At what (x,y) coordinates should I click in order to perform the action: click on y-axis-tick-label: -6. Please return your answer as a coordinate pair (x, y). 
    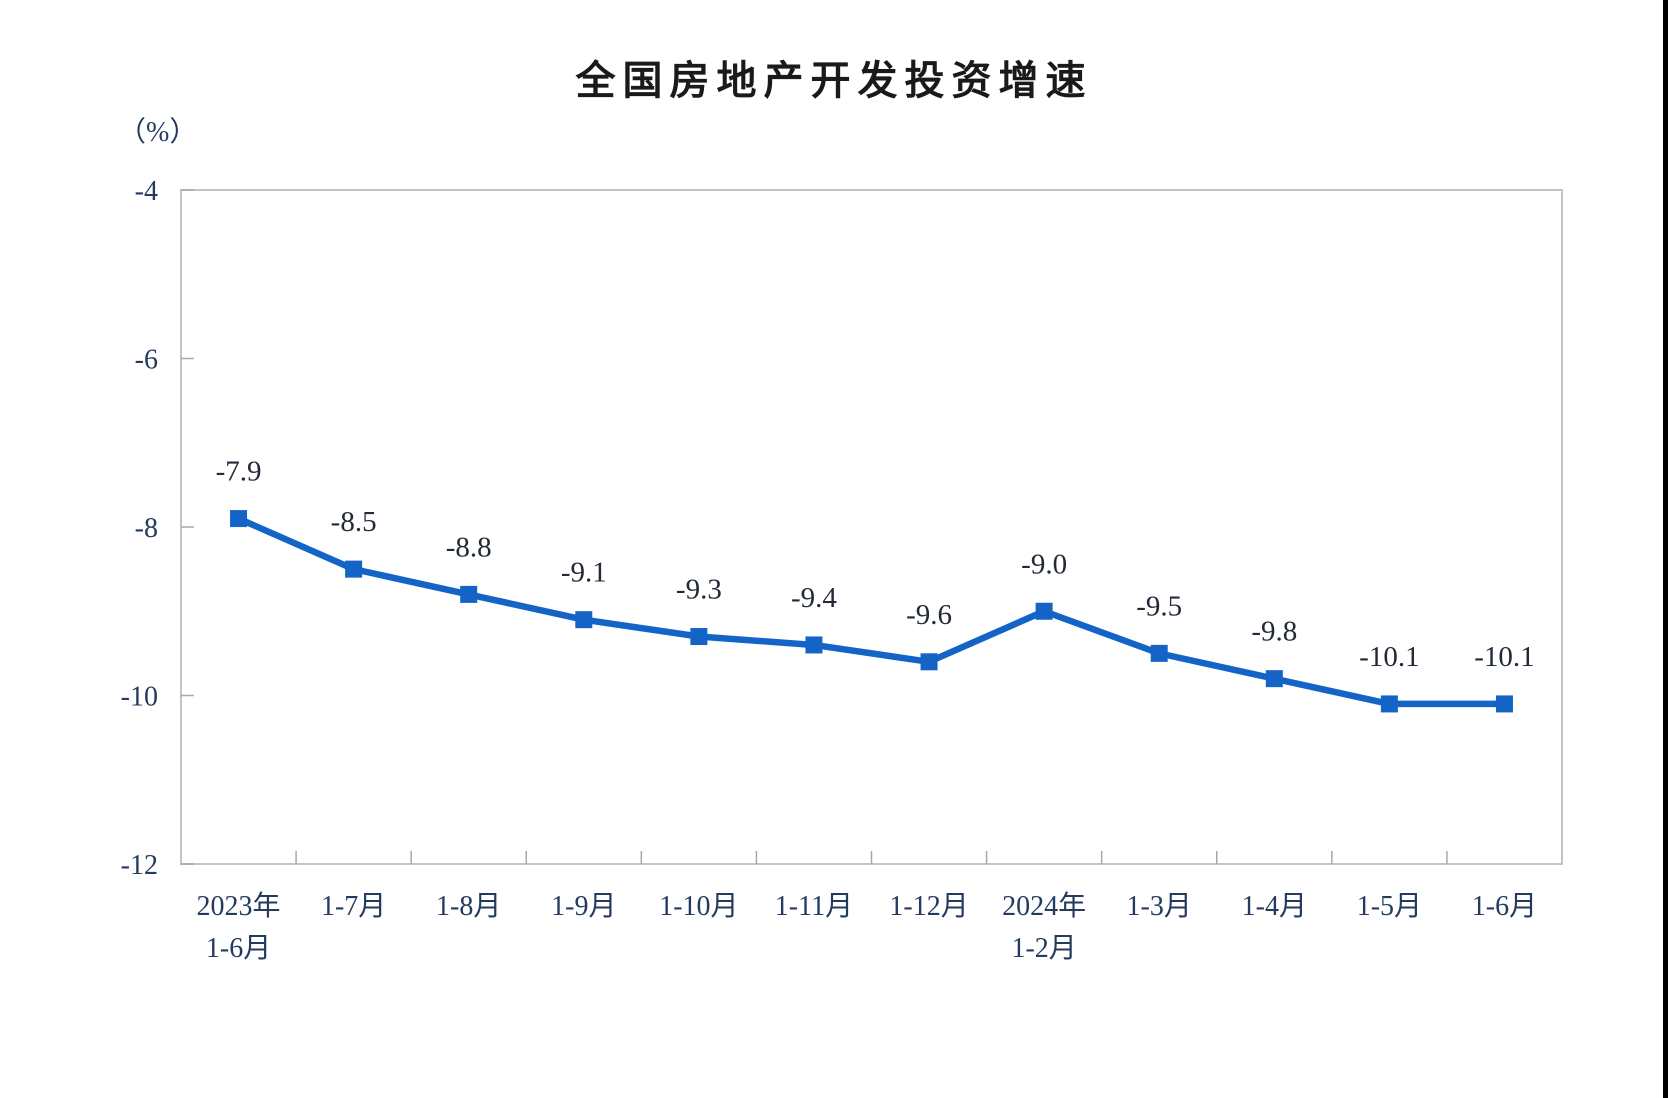
    Looking at the image, I should click on (146, 360).